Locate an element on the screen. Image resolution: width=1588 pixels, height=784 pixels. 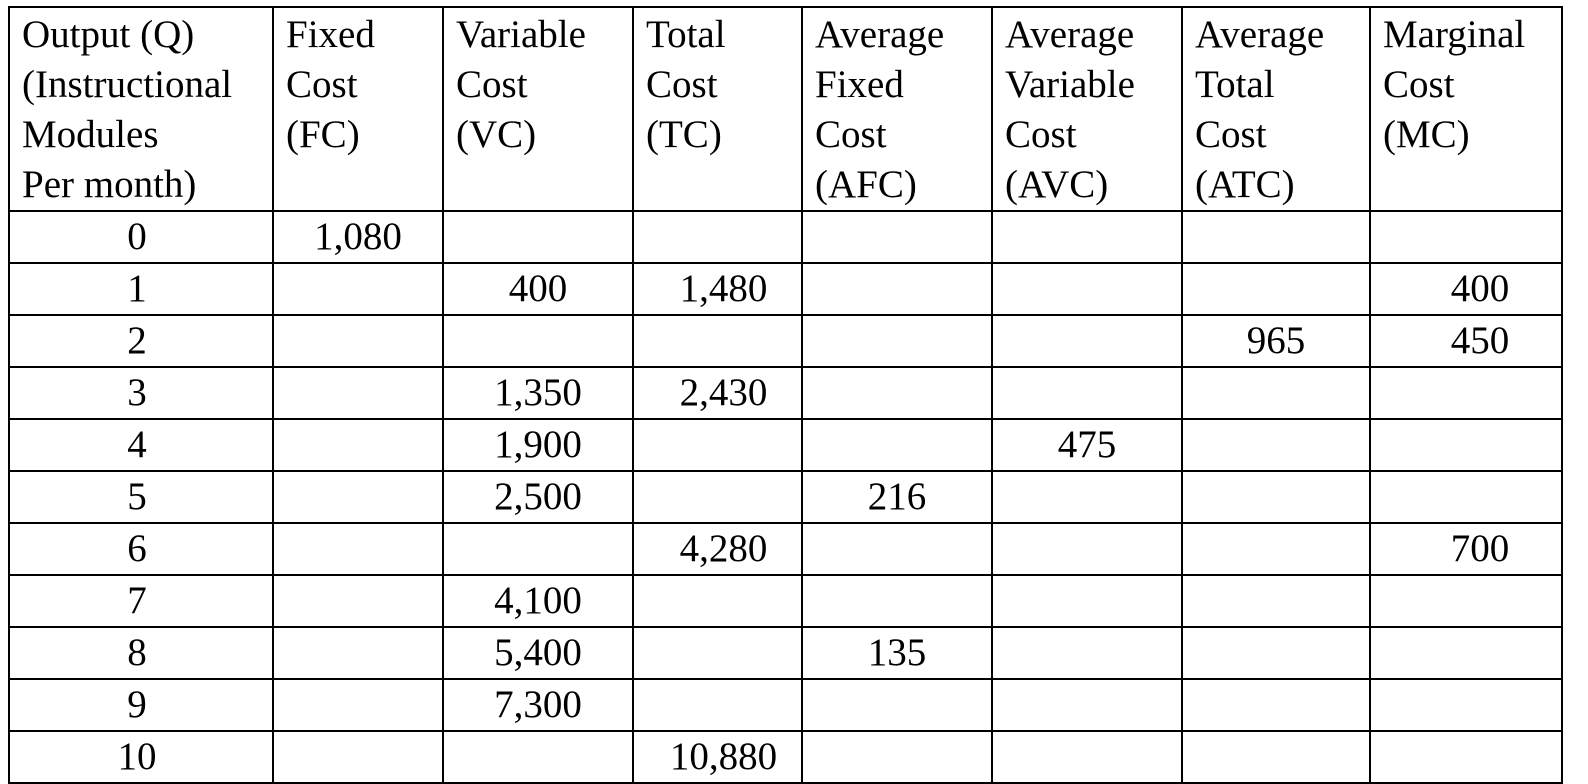
table-row: 5 2,500 216 is located at coordinates (785, 497).